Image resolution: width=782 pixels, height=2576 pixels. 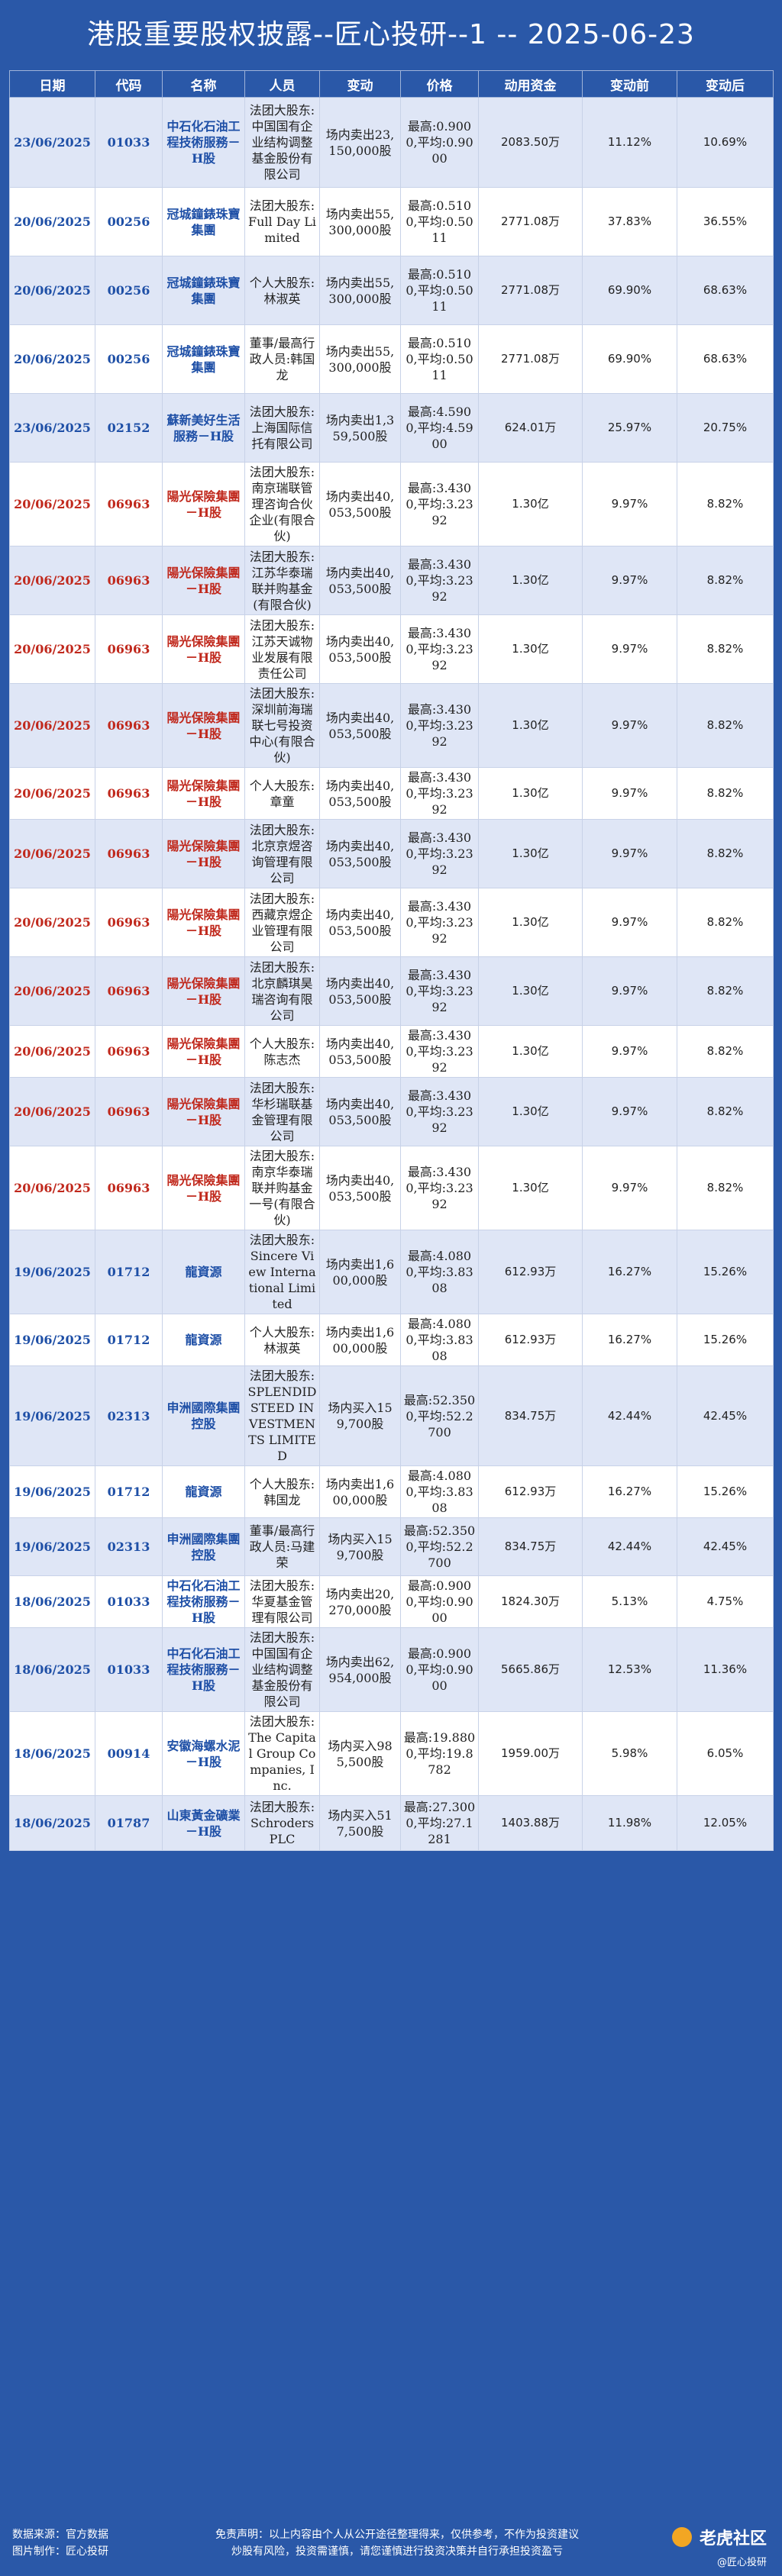 I want to click on footer-logo: 老虎社区 @匠心投研, so click(x=719, y=2547).